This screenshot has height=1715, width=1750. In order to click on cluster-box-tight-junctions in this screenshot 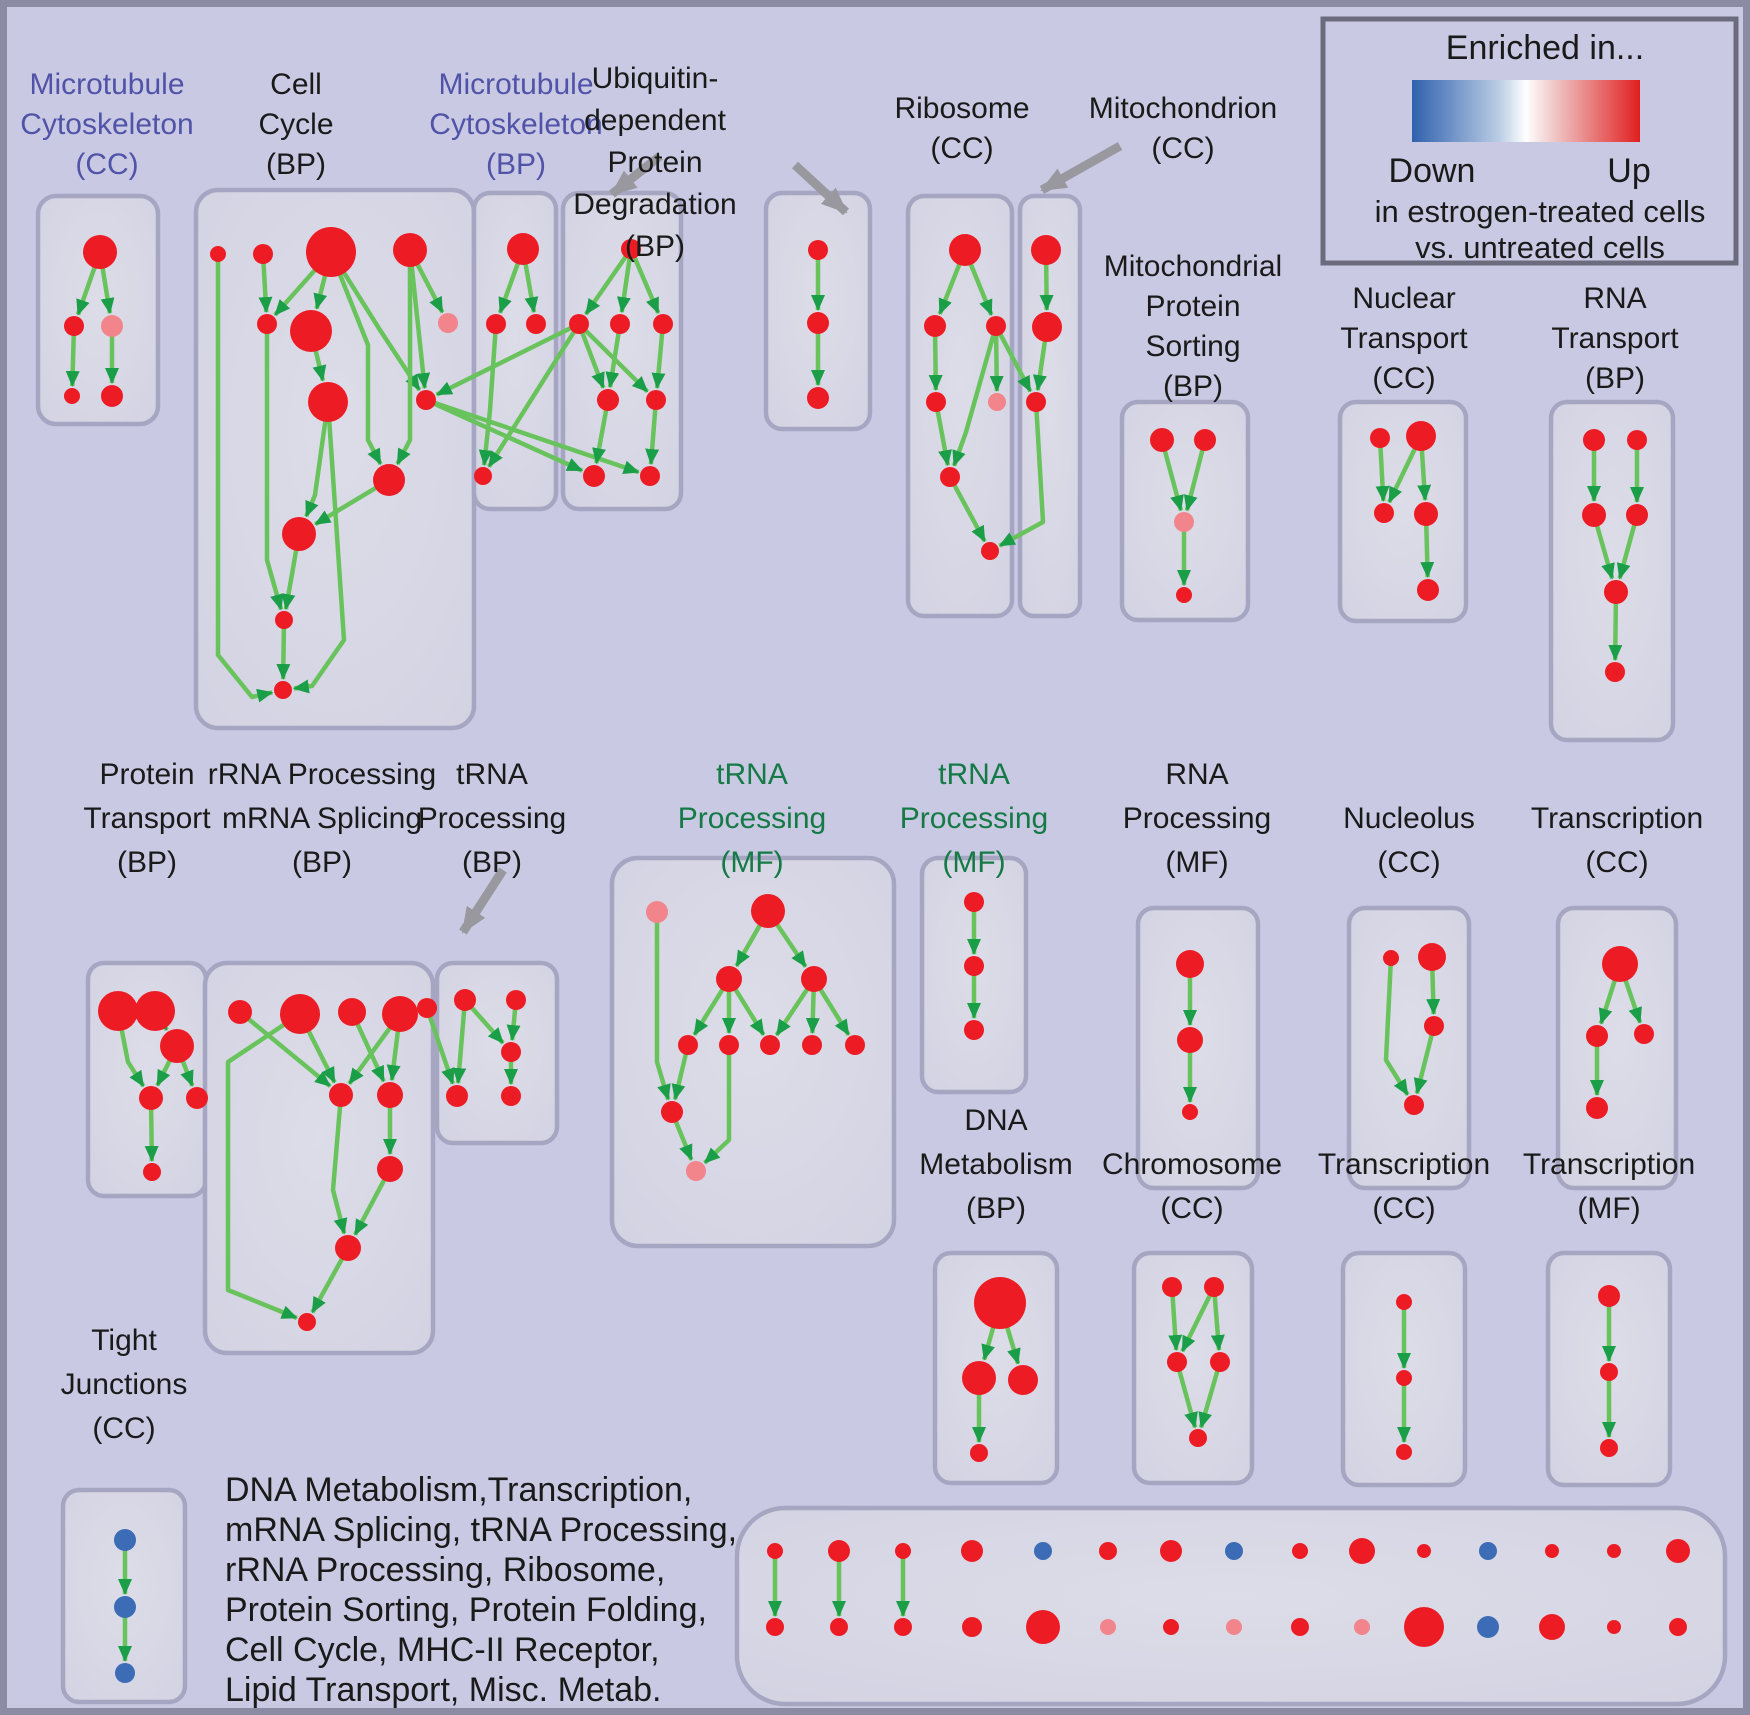, I will do `click(124, 1596)`.